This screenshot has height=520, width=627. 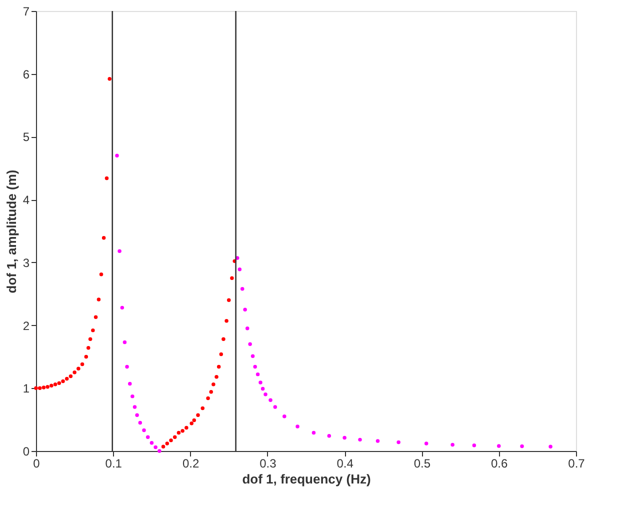 What do you see at coordinates (26, 137) in the screenshot?
I see `y-tick-label: 5` at bounding box center [26, 137].